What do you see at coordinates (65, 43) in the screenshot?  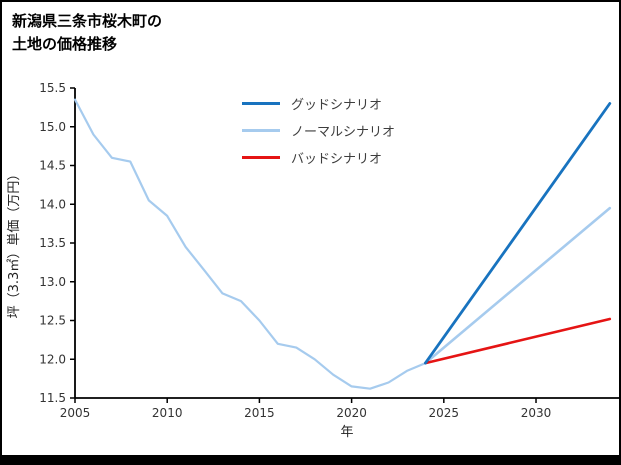 I see `chart-title-line2: 土地の価格推移` at bounding box center [65, 43].